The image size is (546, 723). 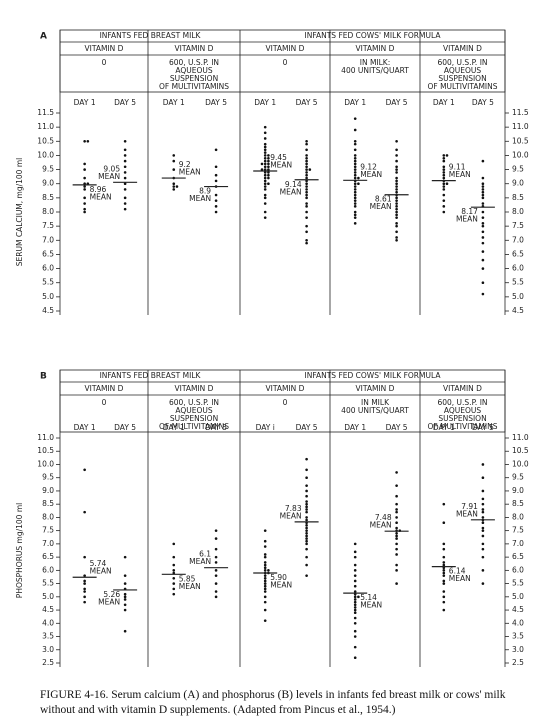 What do you see at coordinates (518, 183) in the screenshot?
I see `y-tick-label: 9.0` at bounding box center [518, 183].